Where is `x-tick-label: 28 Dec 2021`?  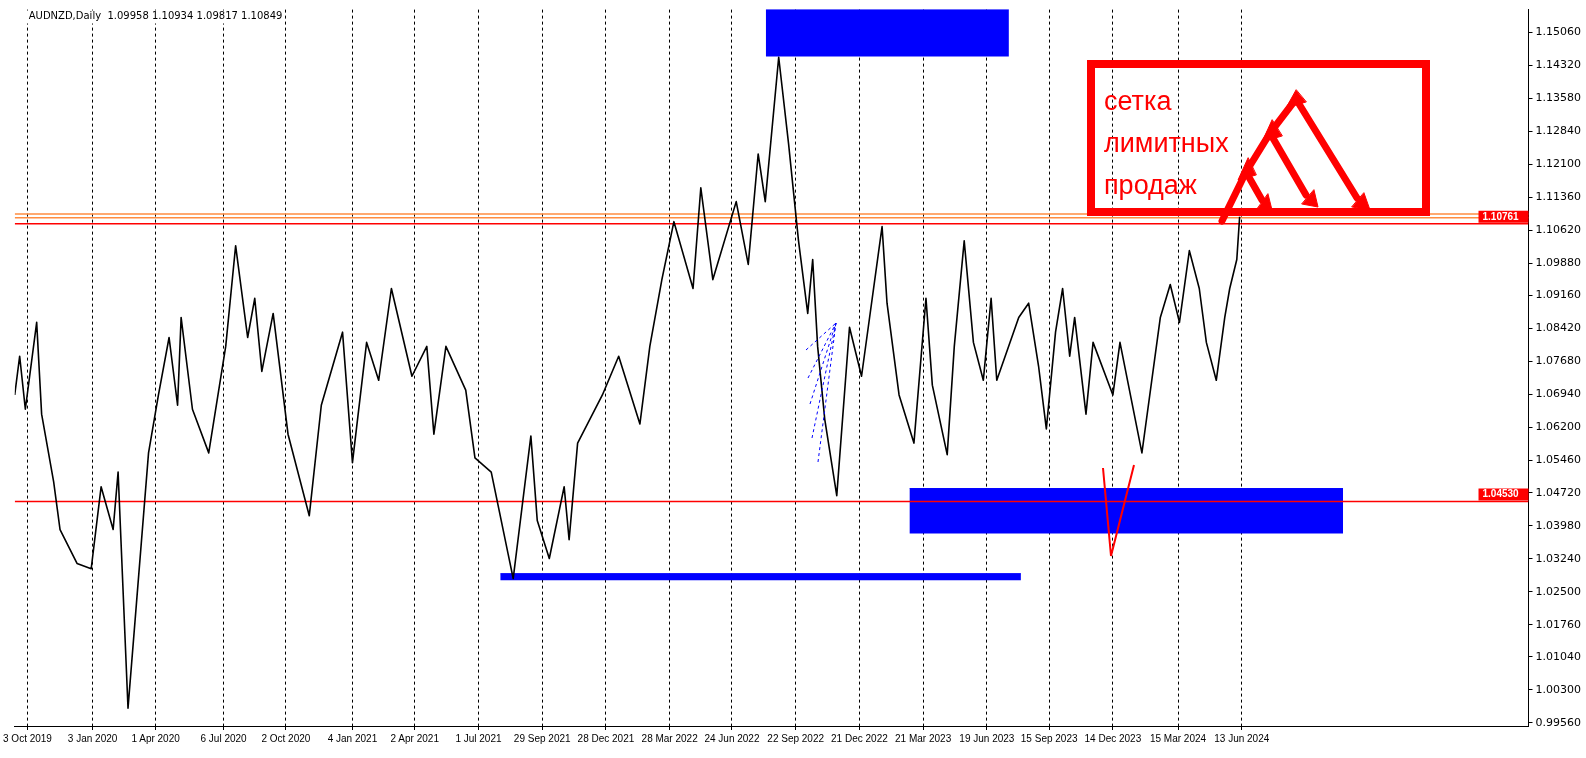
x-tick-label: 28 Dec 2021 is located at coordinates (606, 738).